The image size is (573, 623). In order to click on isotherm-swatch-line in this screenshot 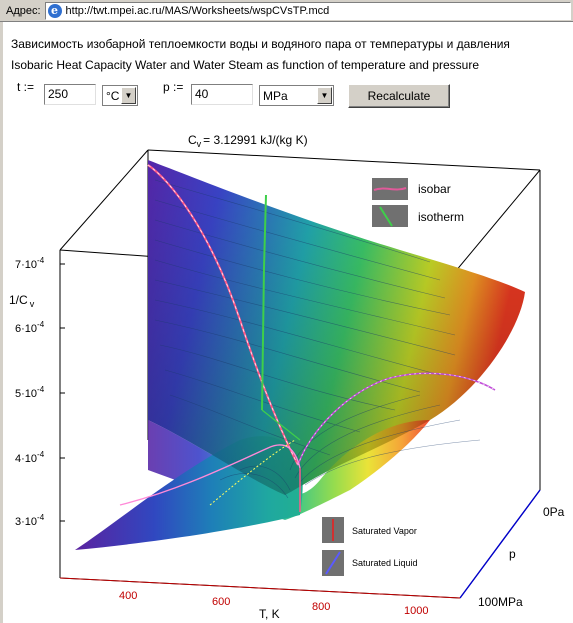, I will do `click(386, 216)`.